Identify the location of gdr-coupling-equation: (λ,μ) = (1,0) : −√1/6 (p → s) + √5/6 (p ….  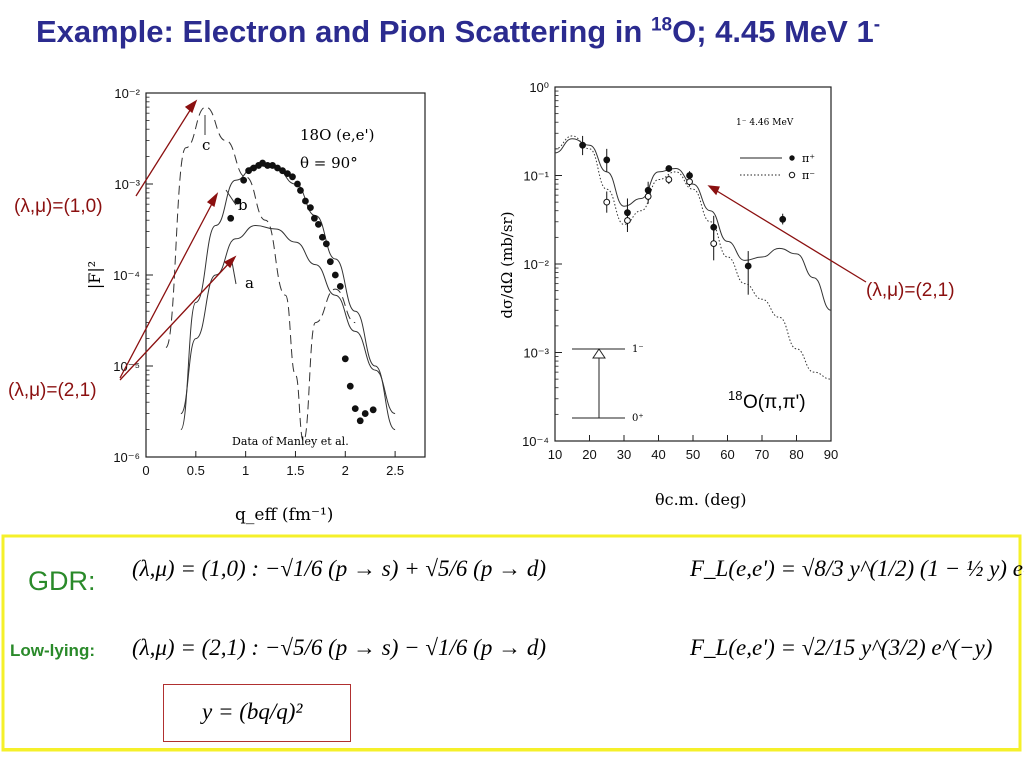
(339, 568).